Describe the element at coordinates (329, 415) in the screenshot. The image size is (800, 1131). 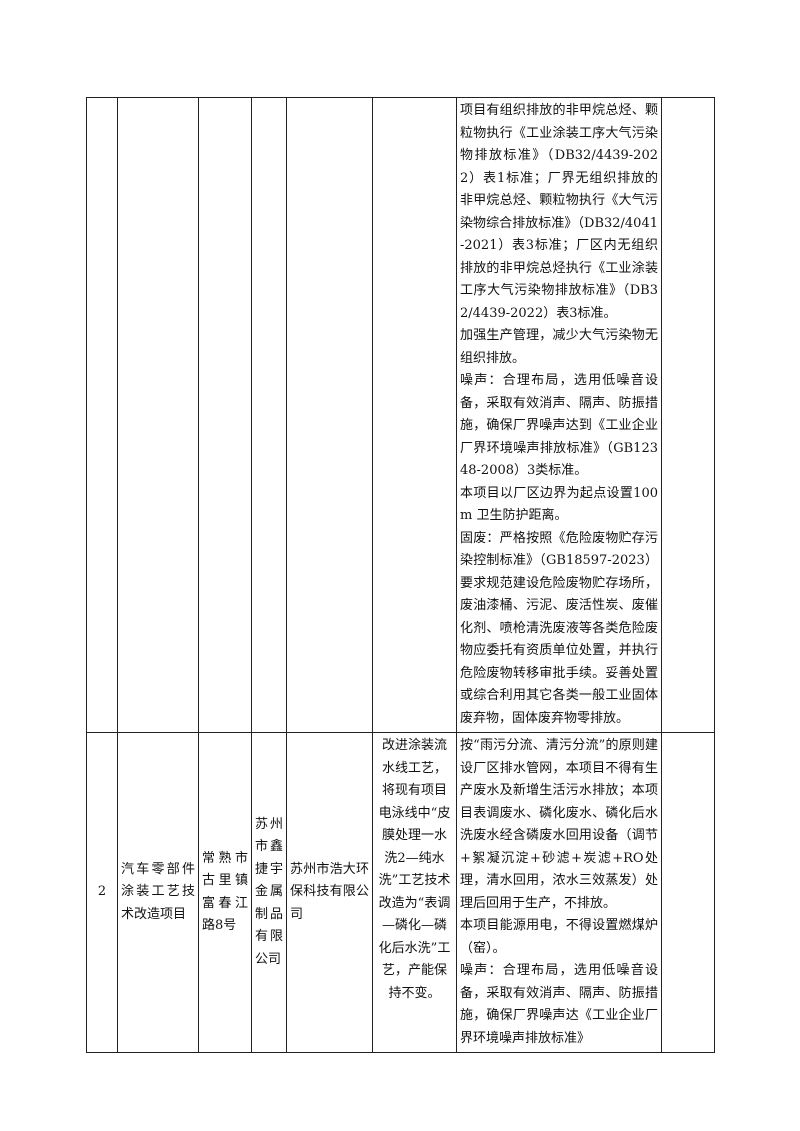
I see `evaluator-cell` at that location.